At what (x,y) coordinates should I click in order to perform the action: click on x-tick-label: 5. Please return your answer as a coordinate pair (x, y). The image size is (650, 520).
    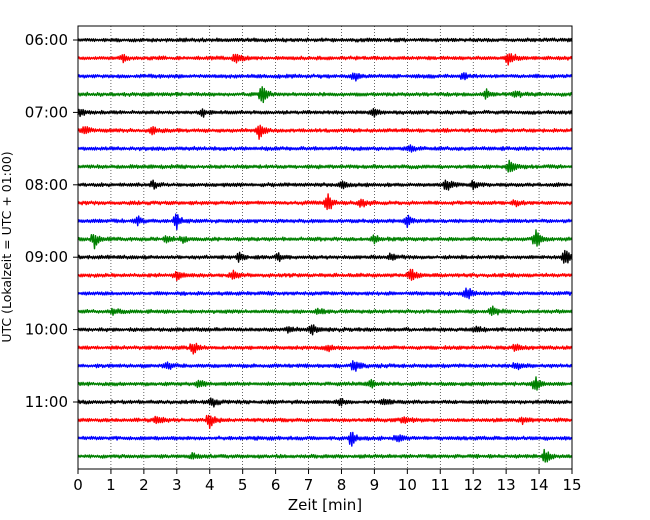
    Looking at the image, I should click on (243, 485).